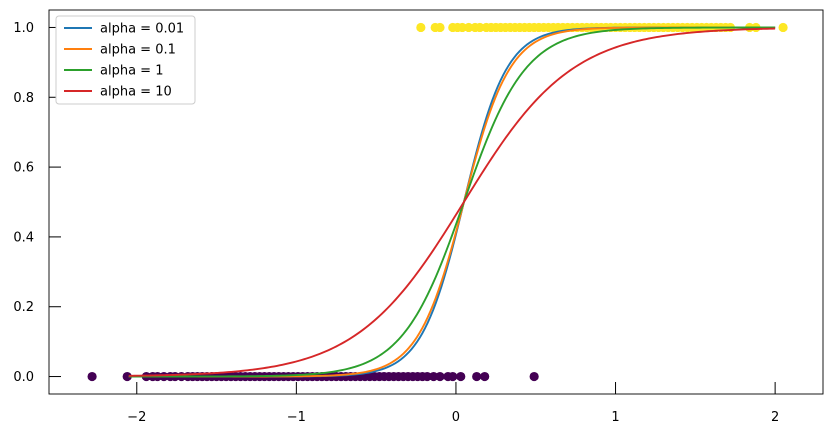 Image resolution: width=833 pixels, height=435 pixels. I want to click on x-tick-label: 1, so click(615, 417).